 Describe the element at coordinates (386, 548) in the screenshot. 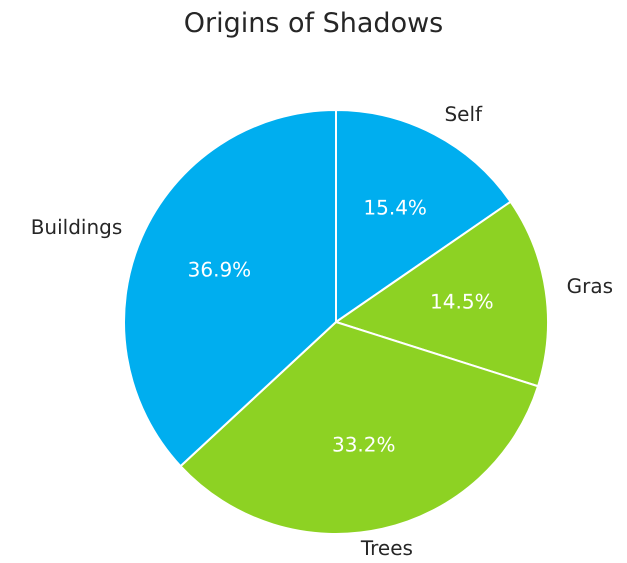

I see `slice-label: Trees` at that location.